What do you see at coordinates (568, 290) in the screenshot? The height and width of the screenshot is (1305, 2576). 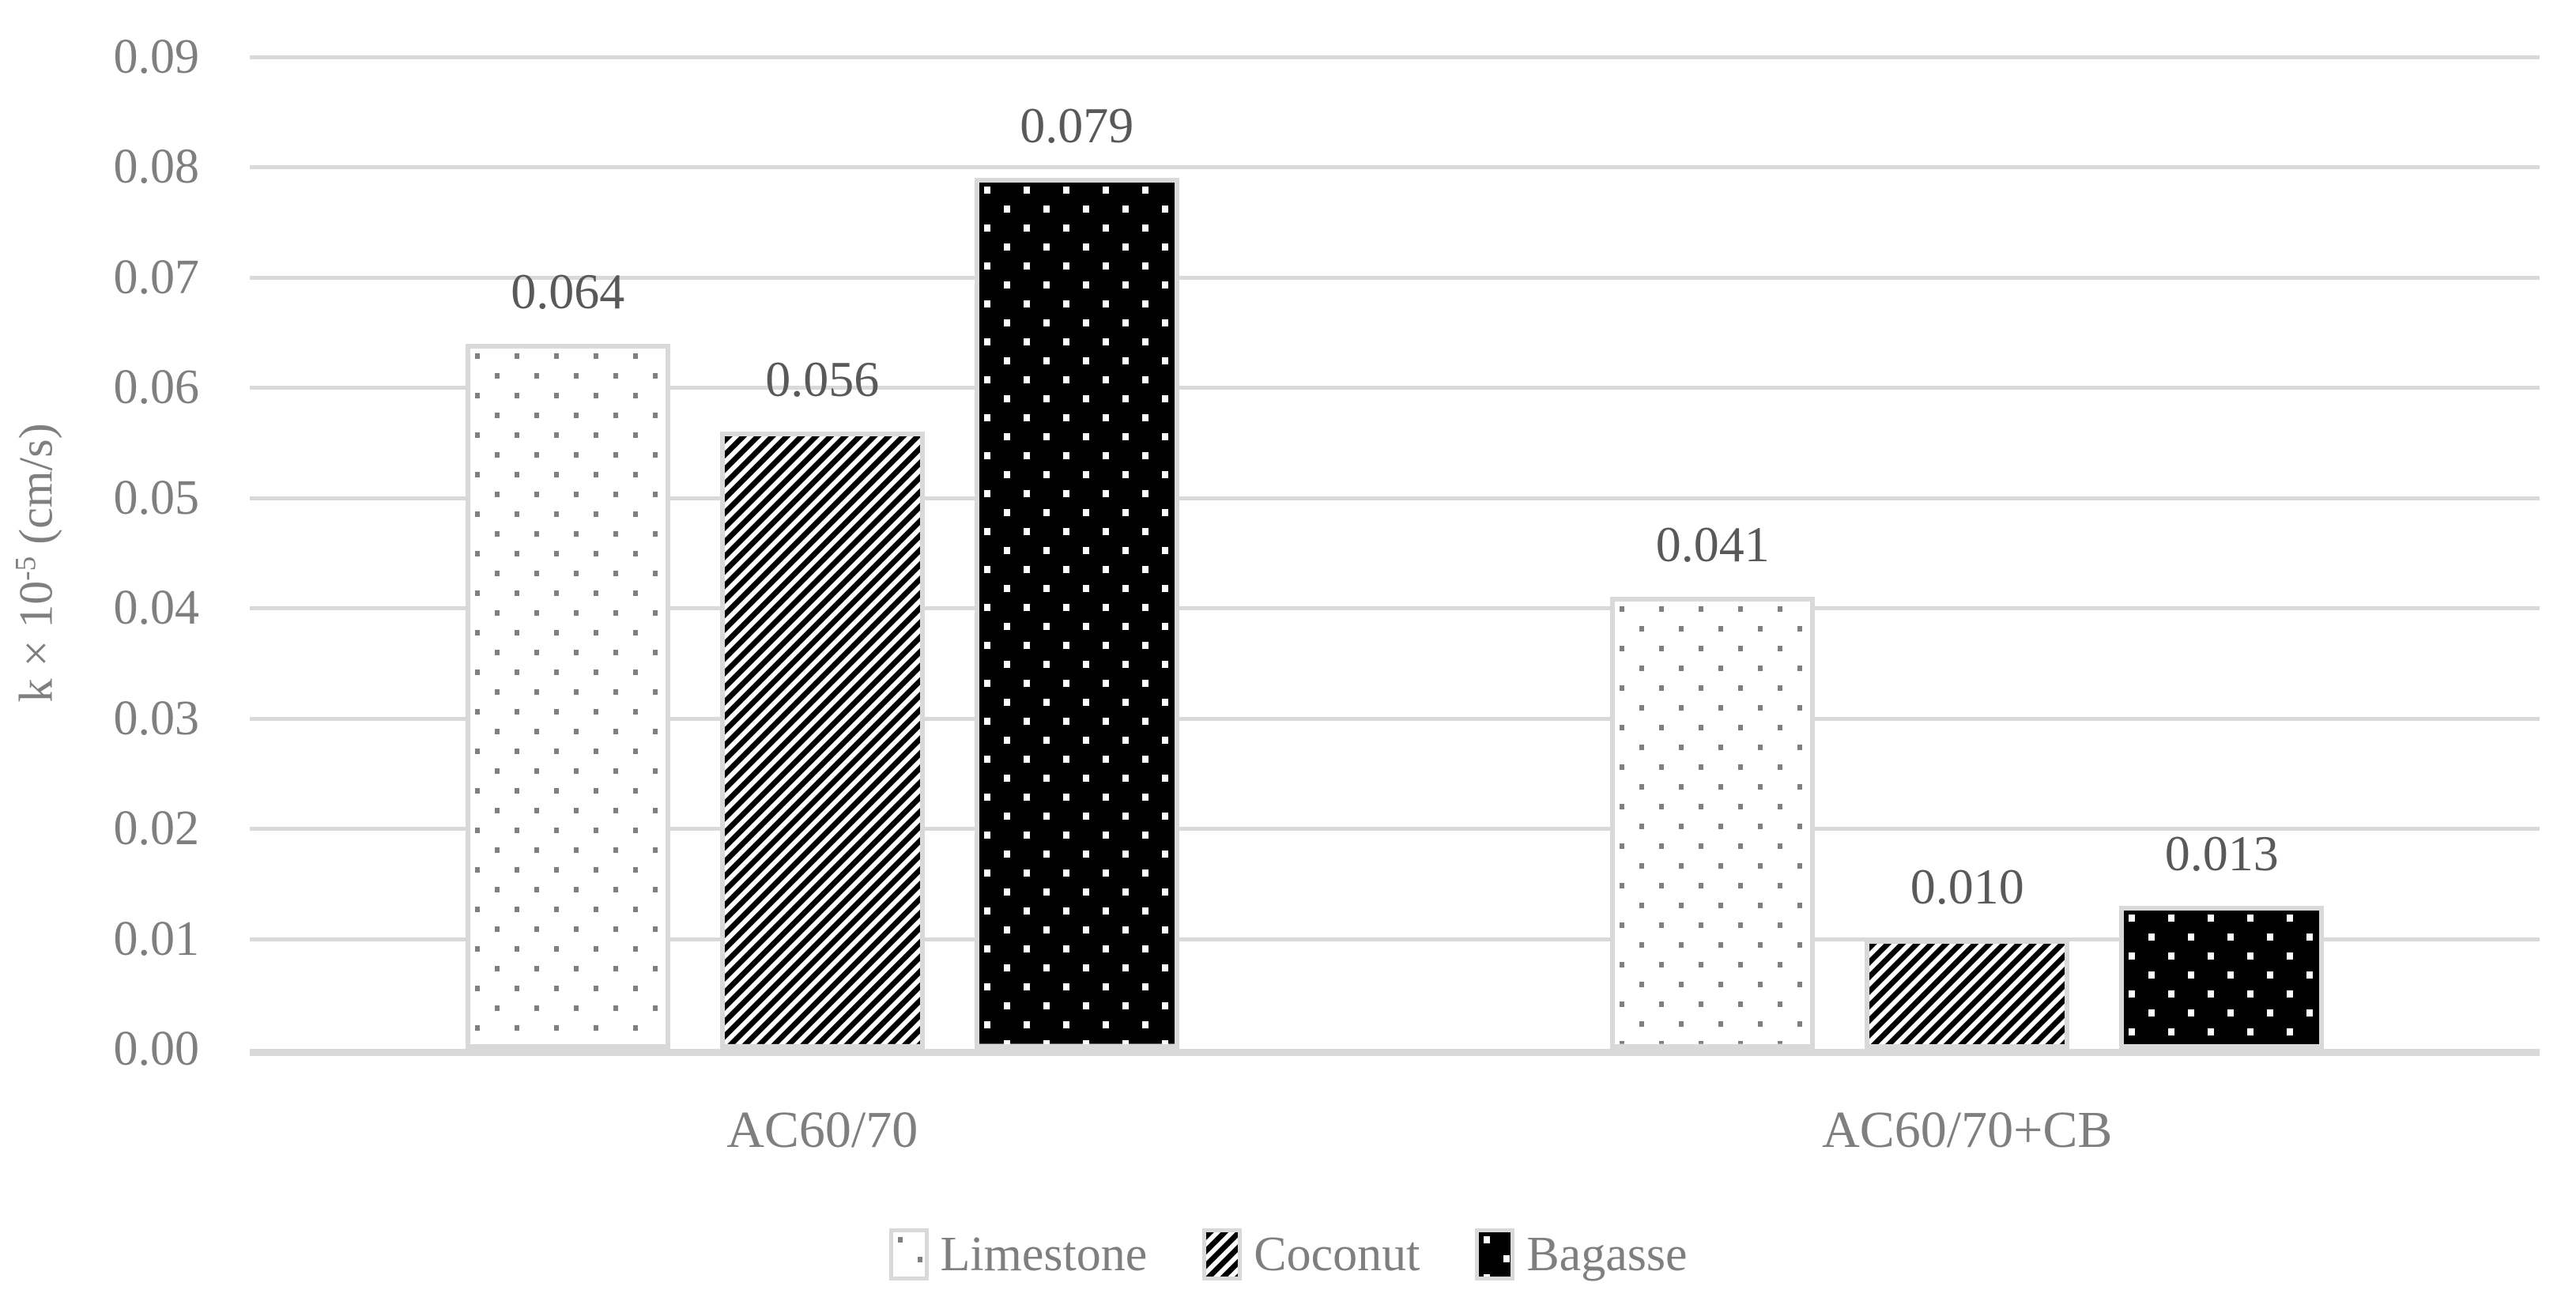 I see `bar-value-label: 0.064` at bounding box center [568, 290].